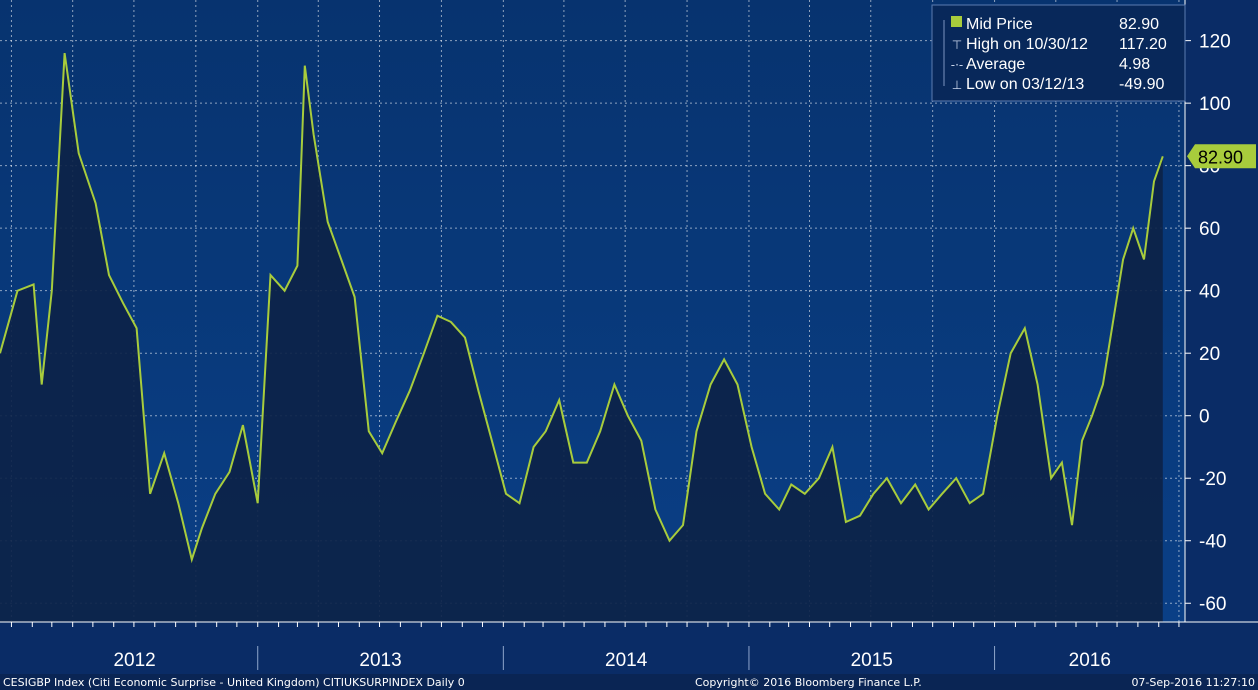 The width and height of the screenshot is (1258, 690). I want to click on x-axis-panel, so click(629, 648).